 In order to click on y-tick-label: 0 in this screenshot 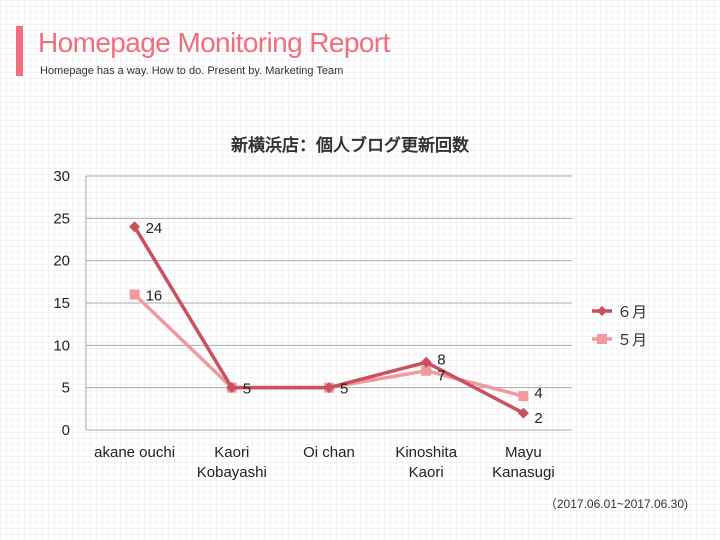, I will do `click(66, 430)`.